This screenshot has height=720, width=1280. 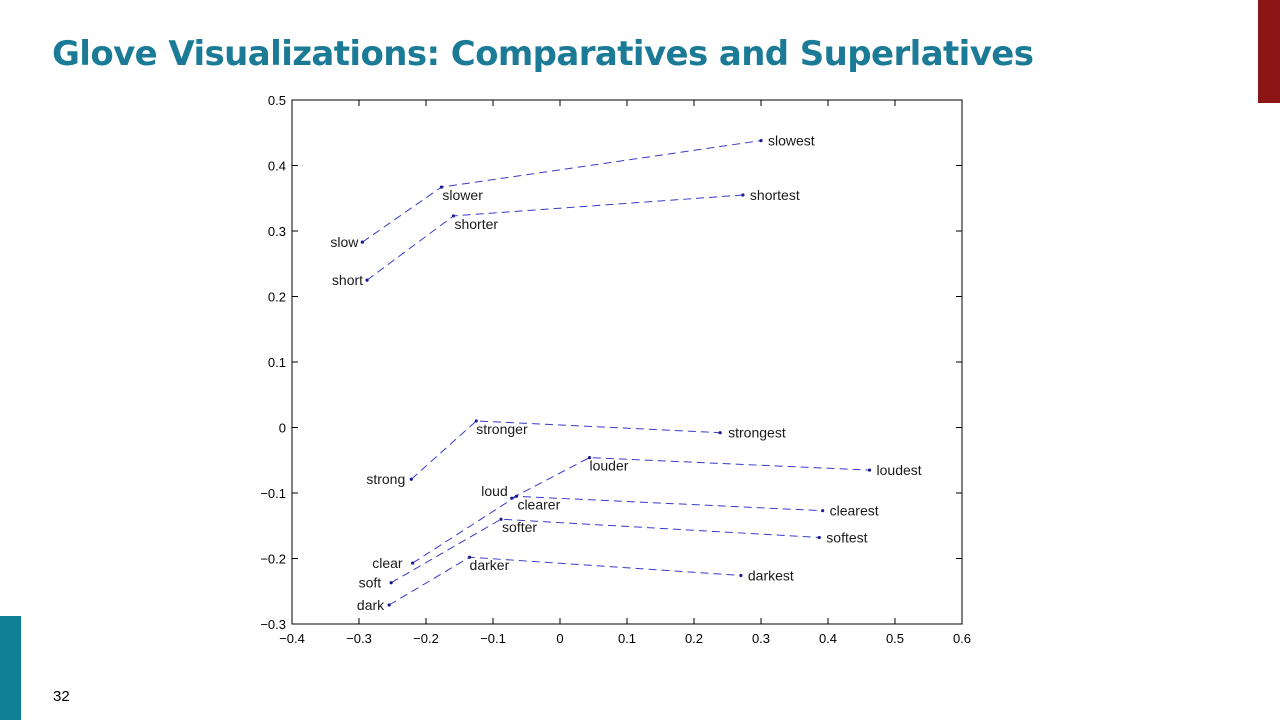 What do you see at coordinates (359, 638) in the screenshot?
I see `x-tick-label: −0.3` at bounding box center [359, 638].